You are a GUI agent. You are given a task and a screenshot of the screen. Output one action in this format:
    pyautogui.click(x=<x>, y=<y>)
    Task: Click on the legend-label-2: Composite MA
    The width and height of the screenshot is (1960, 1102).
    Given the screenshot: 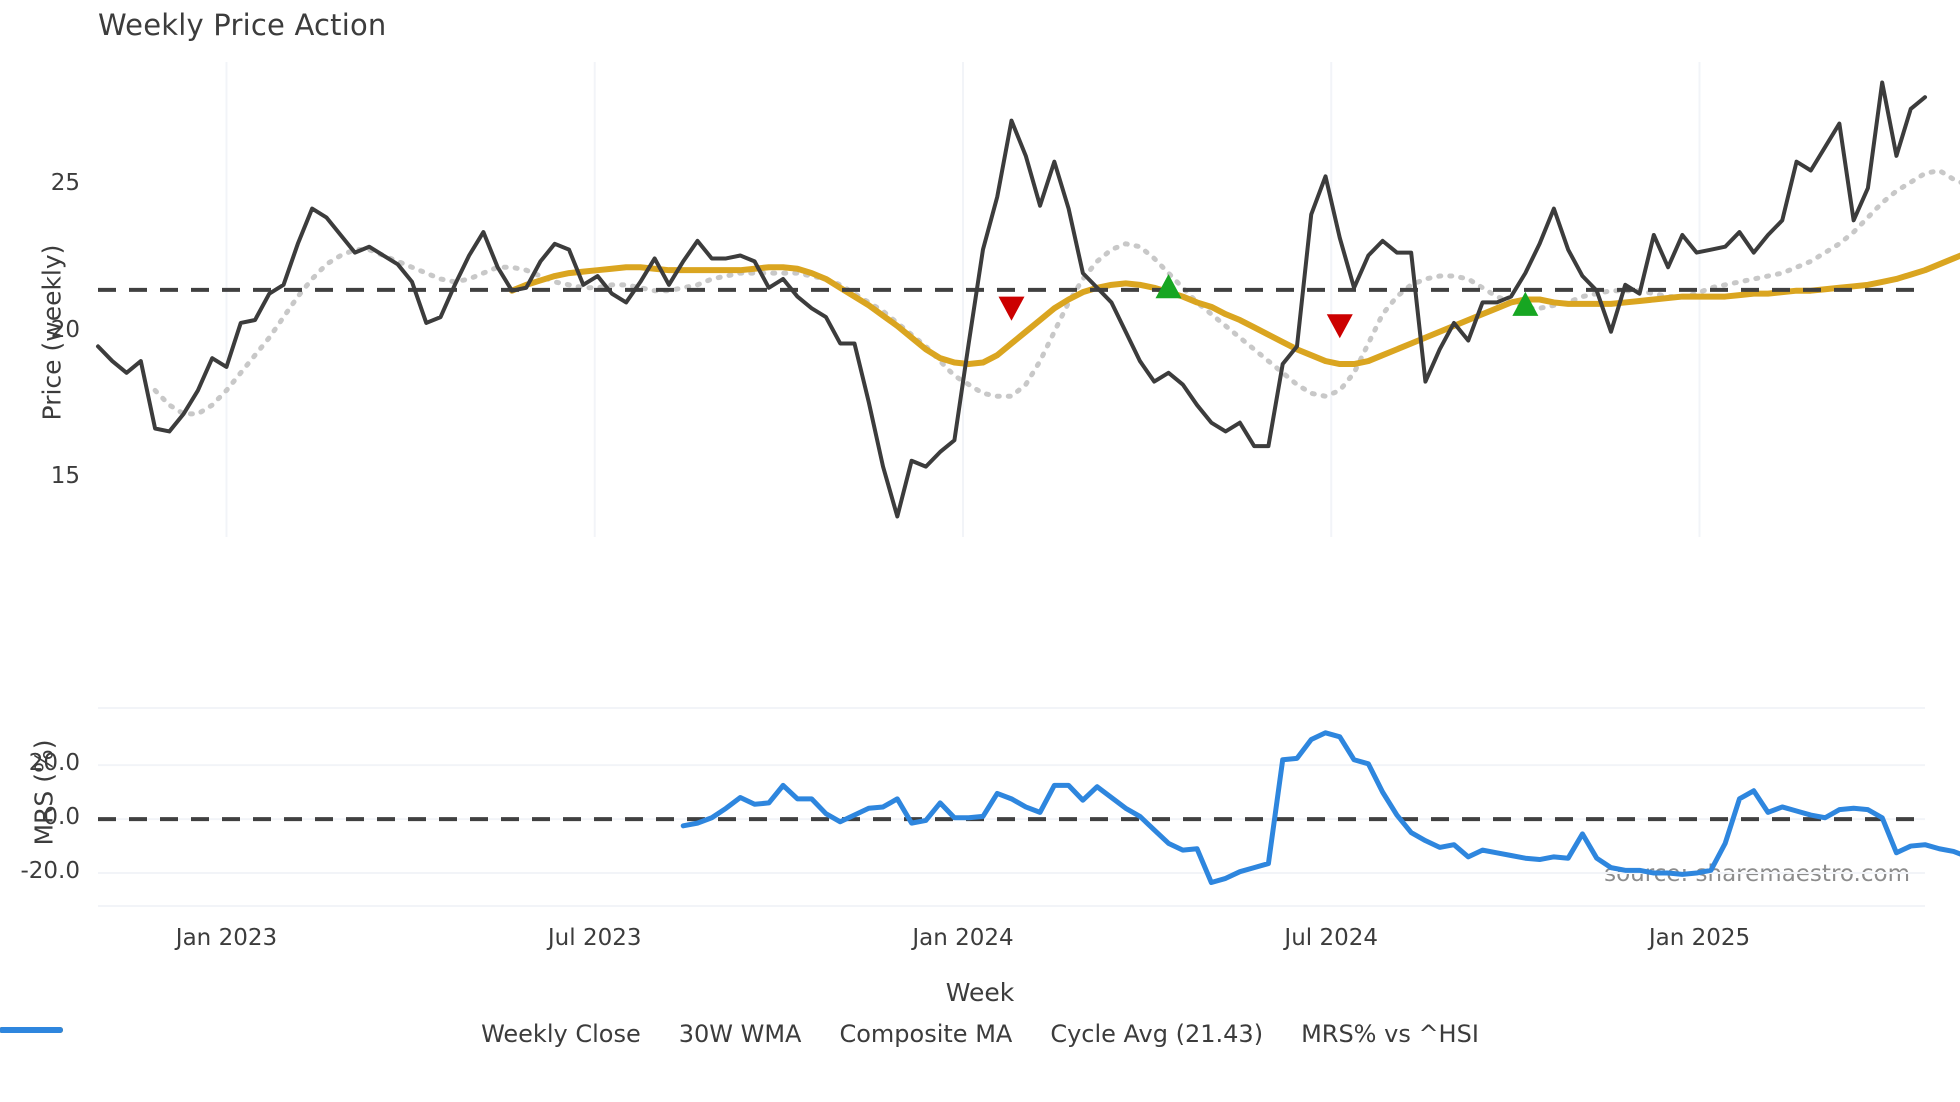 What is the action you would take?
    pyautogui.click(x=926, y=1034)
    